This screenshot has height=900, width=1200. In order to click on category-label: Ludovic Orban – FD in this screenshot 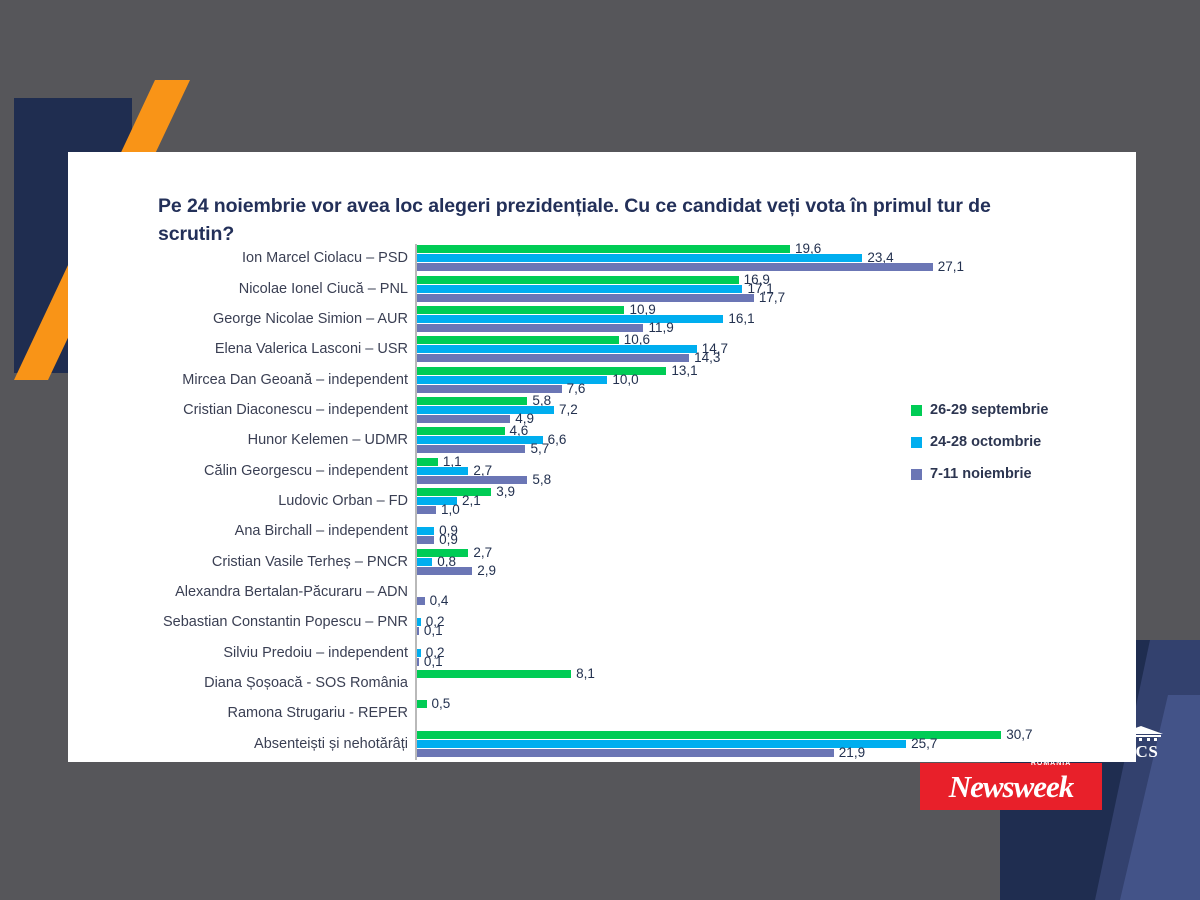, I will do `click(343, 500)`.